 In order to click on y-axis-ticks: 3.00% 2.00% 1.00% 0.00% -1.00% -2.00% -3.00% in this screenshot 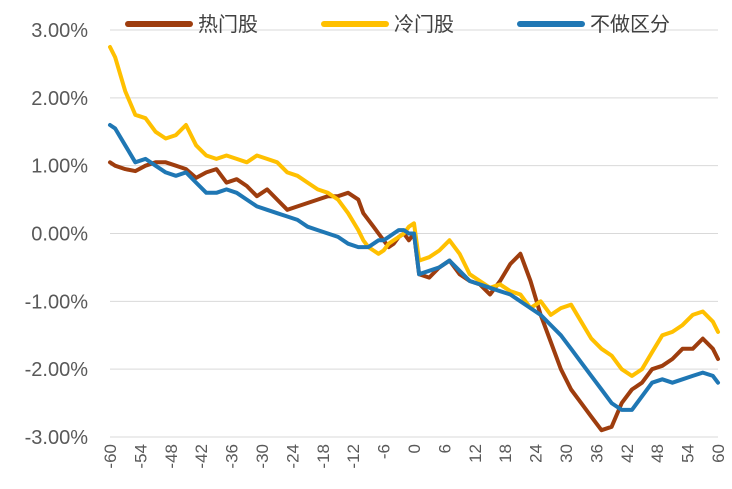, I will do `click(57, 234)`.